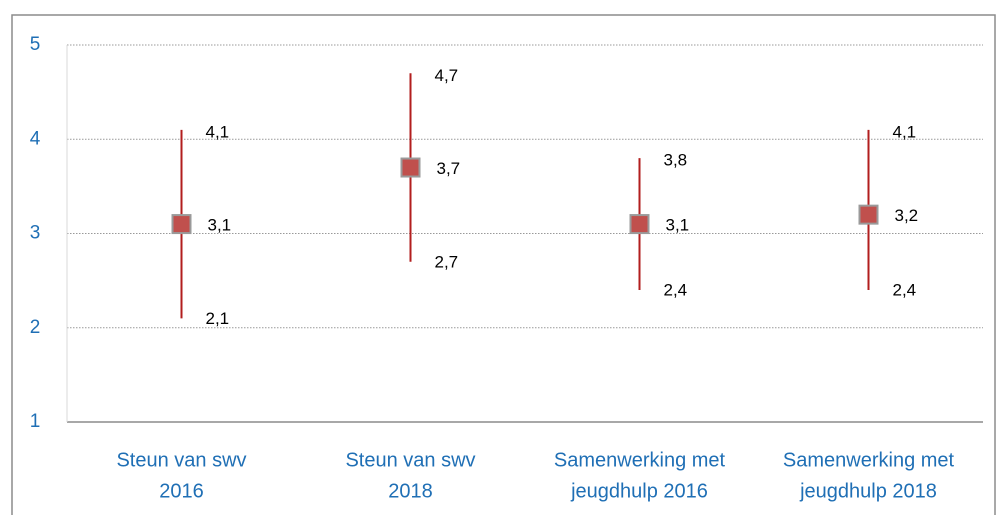  What do you see at coordinates (35, 421) in the screenshot?
I see `y-tick-label: 1` at bounding box center [35, 421].